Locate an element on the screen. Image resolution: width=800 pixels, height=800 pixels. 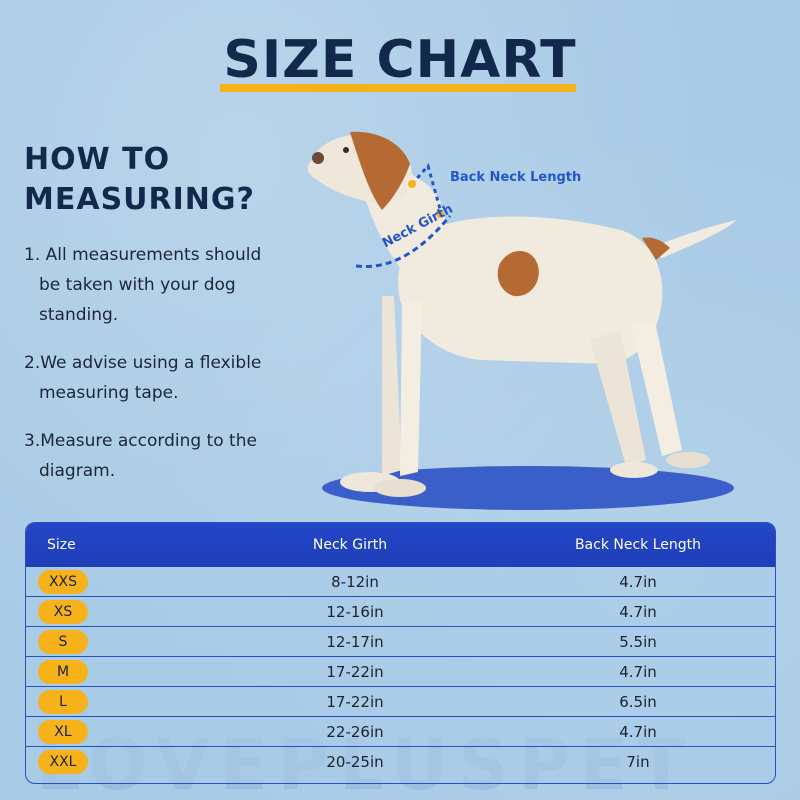
back-neck-length-cell: 6.5in is located at coordinates (638, 702).